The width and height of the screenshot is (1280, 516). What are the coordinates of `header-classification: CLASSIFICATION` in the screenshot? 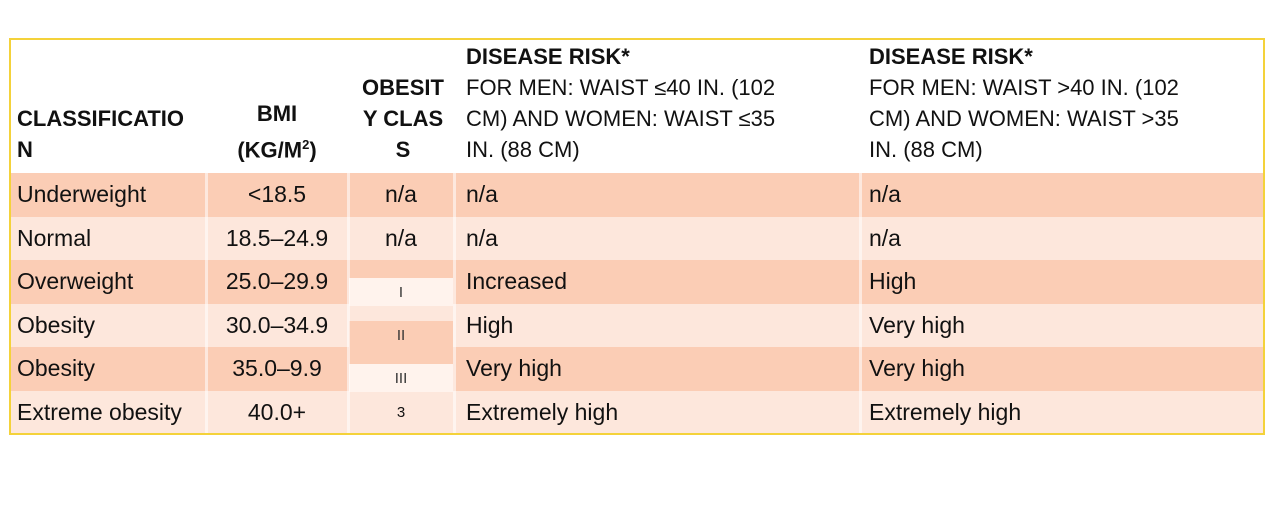 It's located at (101, 134).